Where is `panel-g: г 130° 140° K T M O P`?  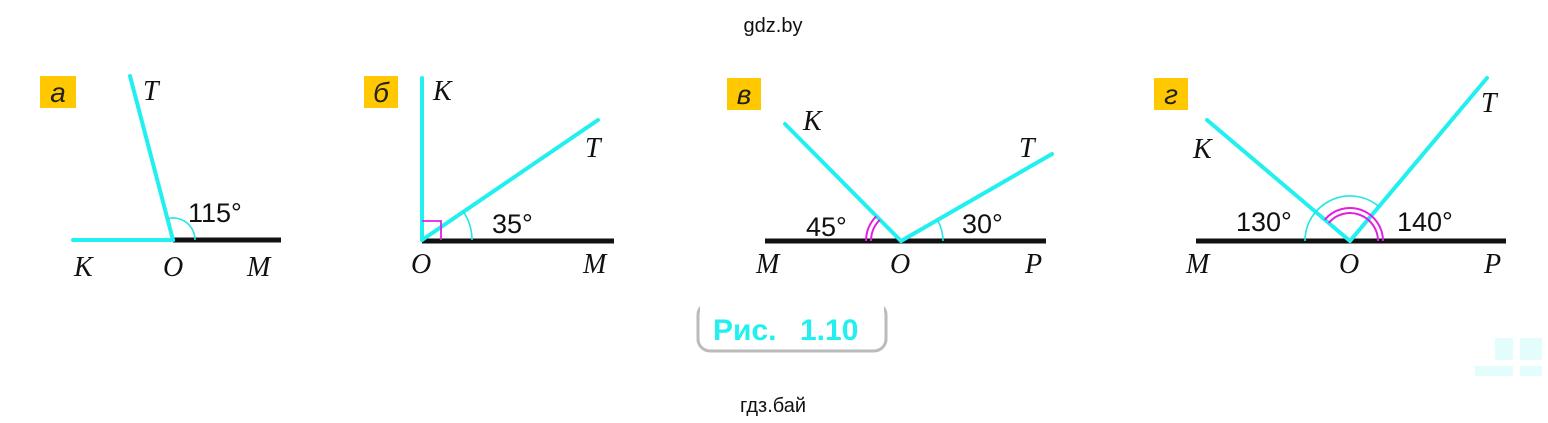
panel-g: г 130° 140° K T M O P is located at coordinates (1330, 178).